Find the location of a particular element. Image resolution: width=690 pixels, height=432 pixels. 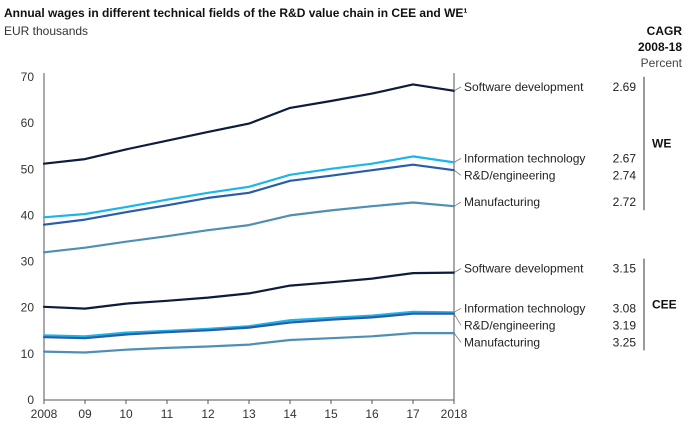

x-tick-label: 2018 is located at coordinates (454, 414).